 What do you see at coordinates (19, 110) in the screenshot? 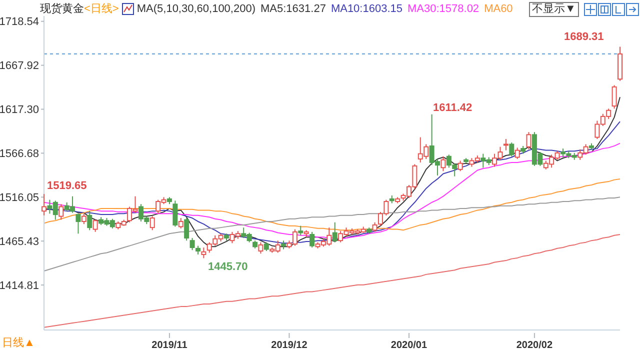
I see `y-tick-label: 1617.30` at bounding box center [19, 110].